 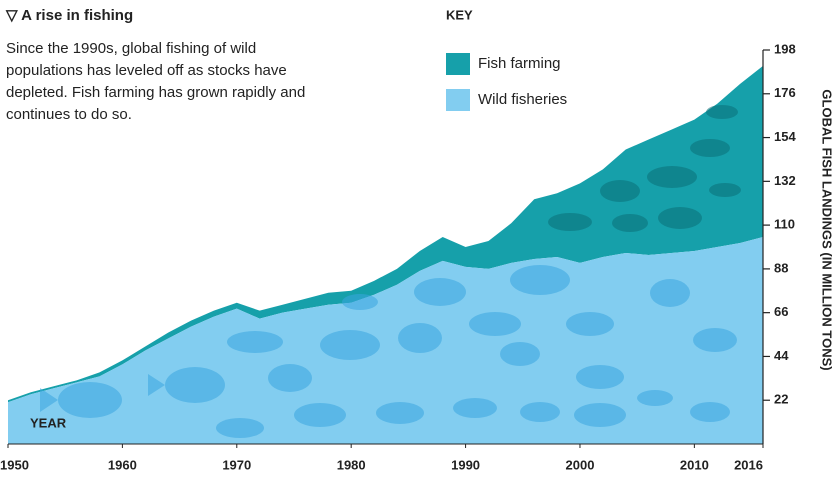 What do you see at coordinates (77, 15) in the screenshot?
I see `title-text: A rise in fishing` at bounding box center [77, 15].